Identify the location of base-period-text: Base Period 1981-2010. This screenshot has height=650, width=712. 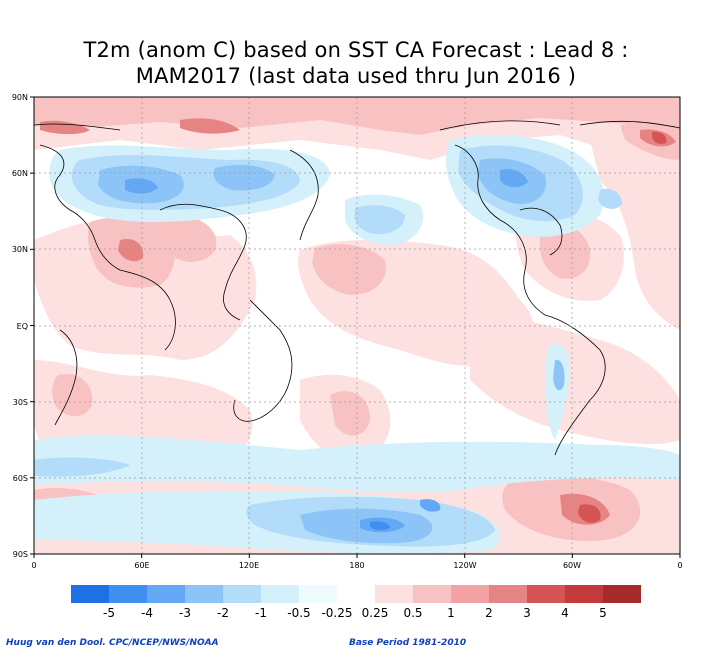
(408, 643).